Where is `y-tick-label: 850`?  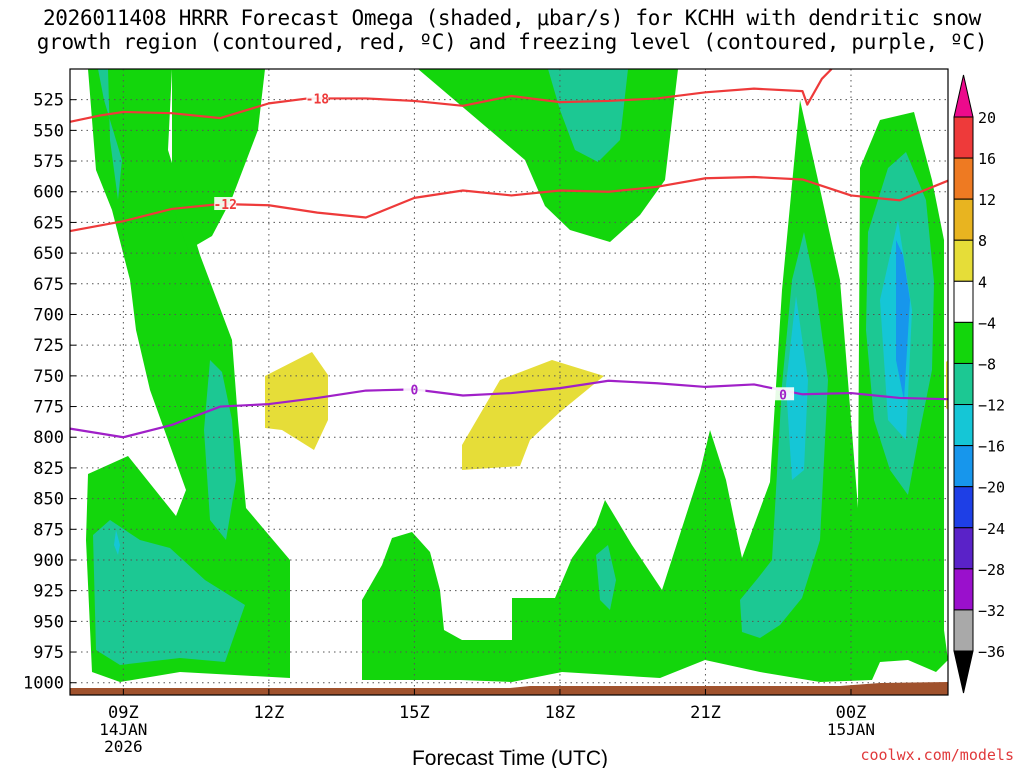 y-tick-label: 850 is located at coordinates (48, 500).